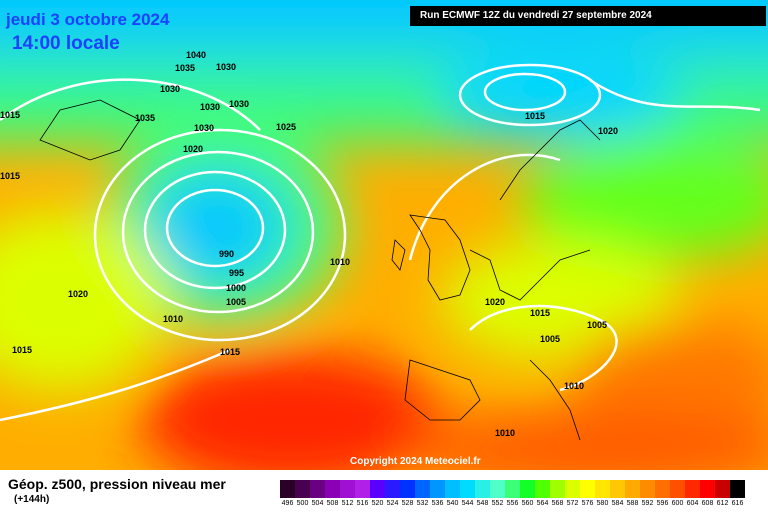 The height and width of the screenshot is (512, 768). I want to click on scale-tick-label: 556, so click(512, 503).